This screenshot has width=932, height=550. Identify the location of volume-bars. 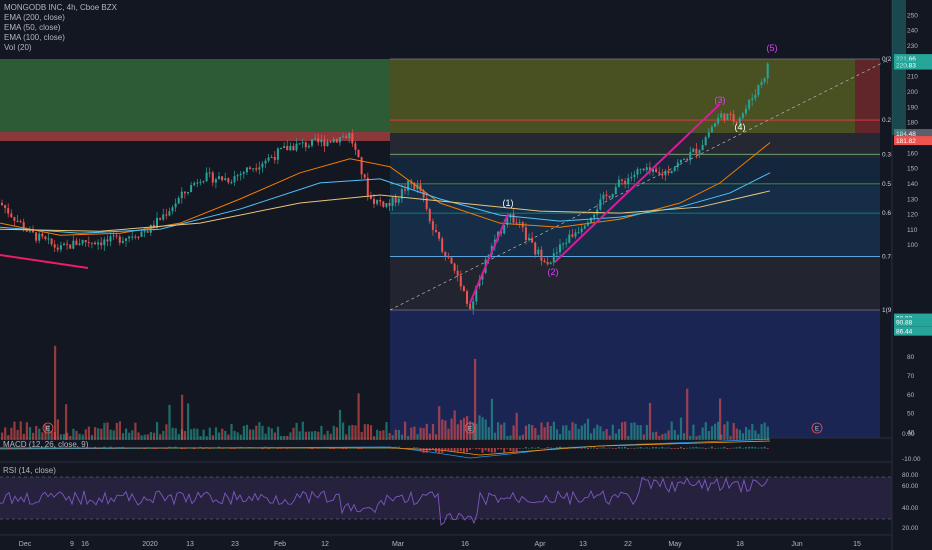
(385, 392).